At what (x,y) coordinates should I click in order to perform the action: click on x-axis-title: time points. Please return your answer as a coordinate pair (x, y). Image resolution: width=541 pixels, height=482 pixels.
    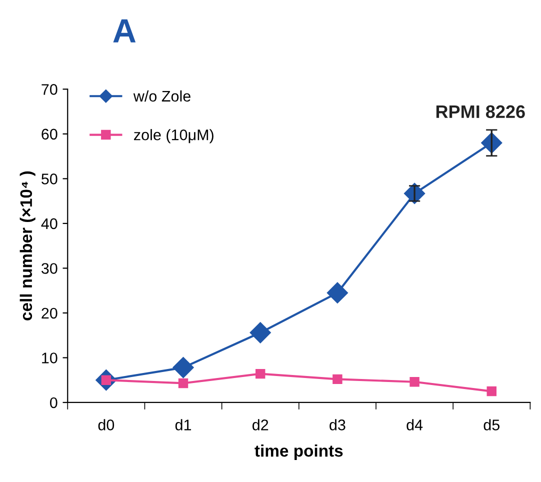
    Looking at the image, I should click on (298, 452).